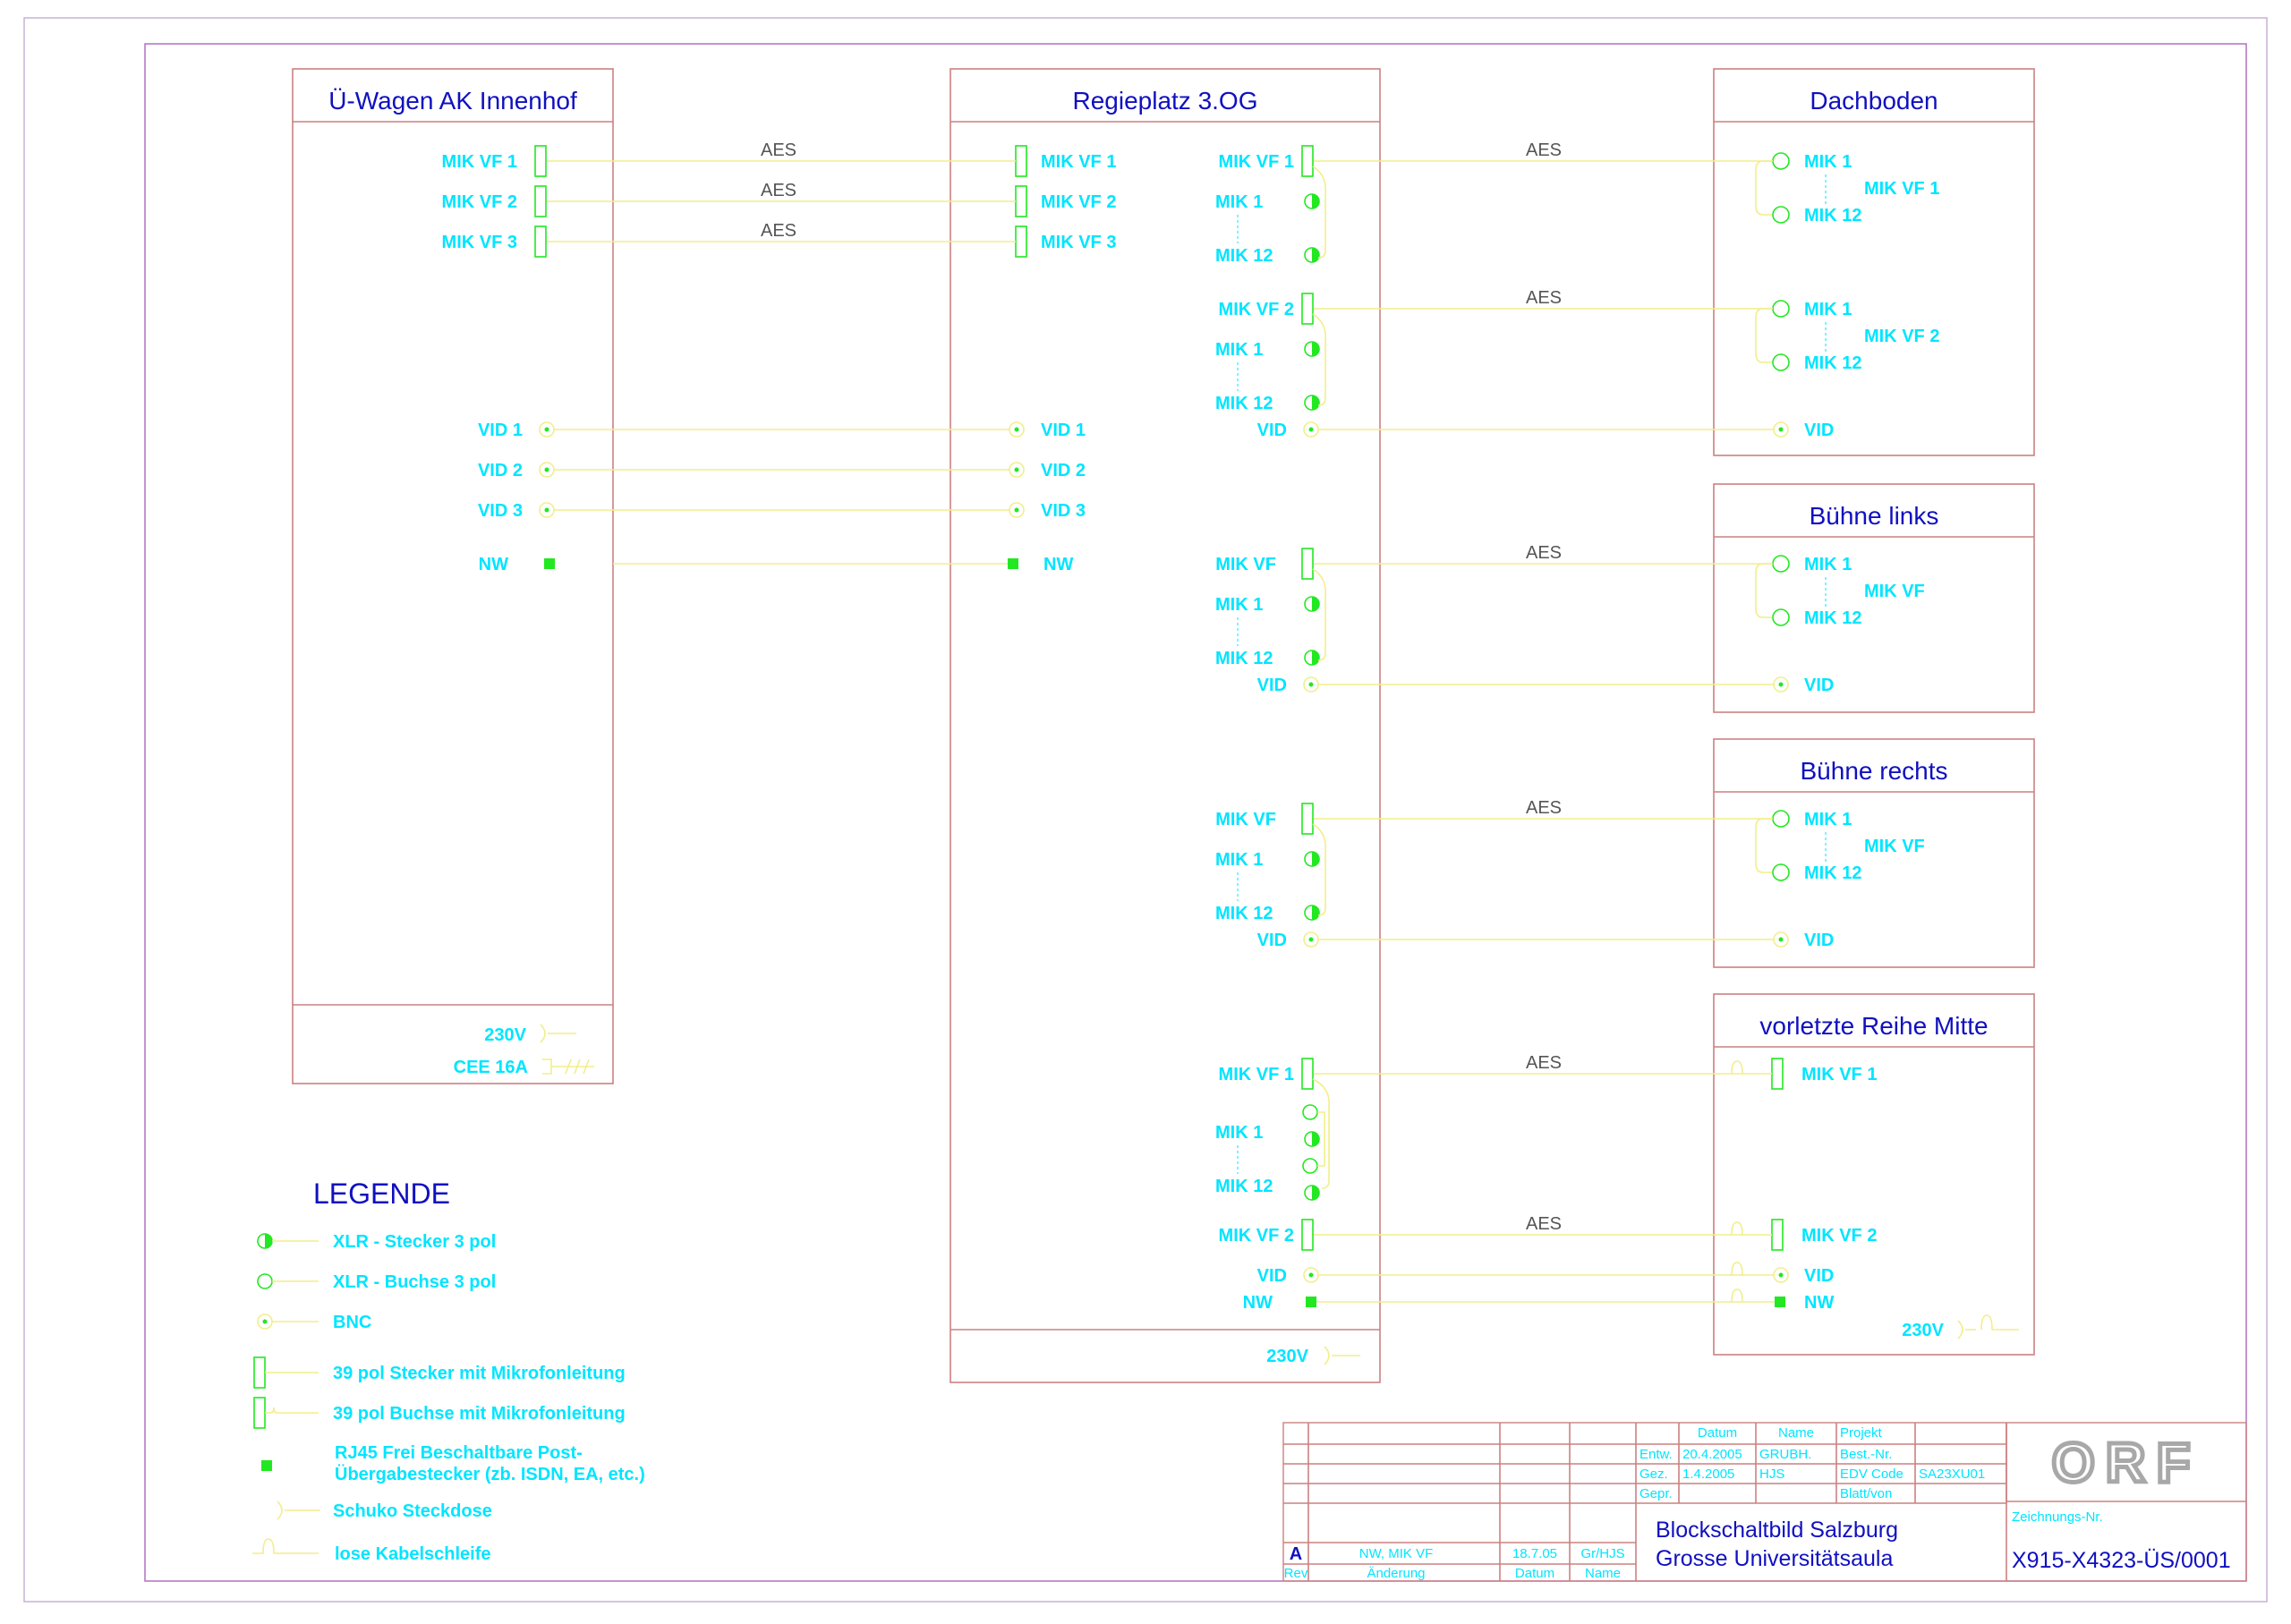 The height and width of the screenshot is (1624, 2291). What do you see at coordinates (1775, 1558) in the screenshot?
I see `tb-title-2: Grosse Universitätsaula` at bounding box center [1775, 1558].